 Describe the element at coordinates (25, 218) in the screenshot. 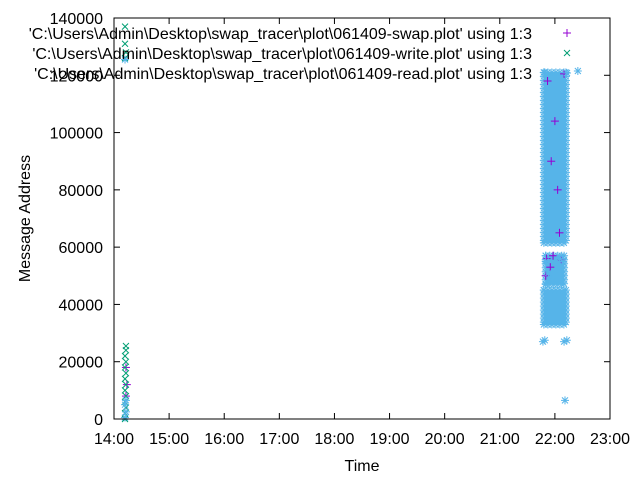

I see `y-axis-label: Message Address` at that location.